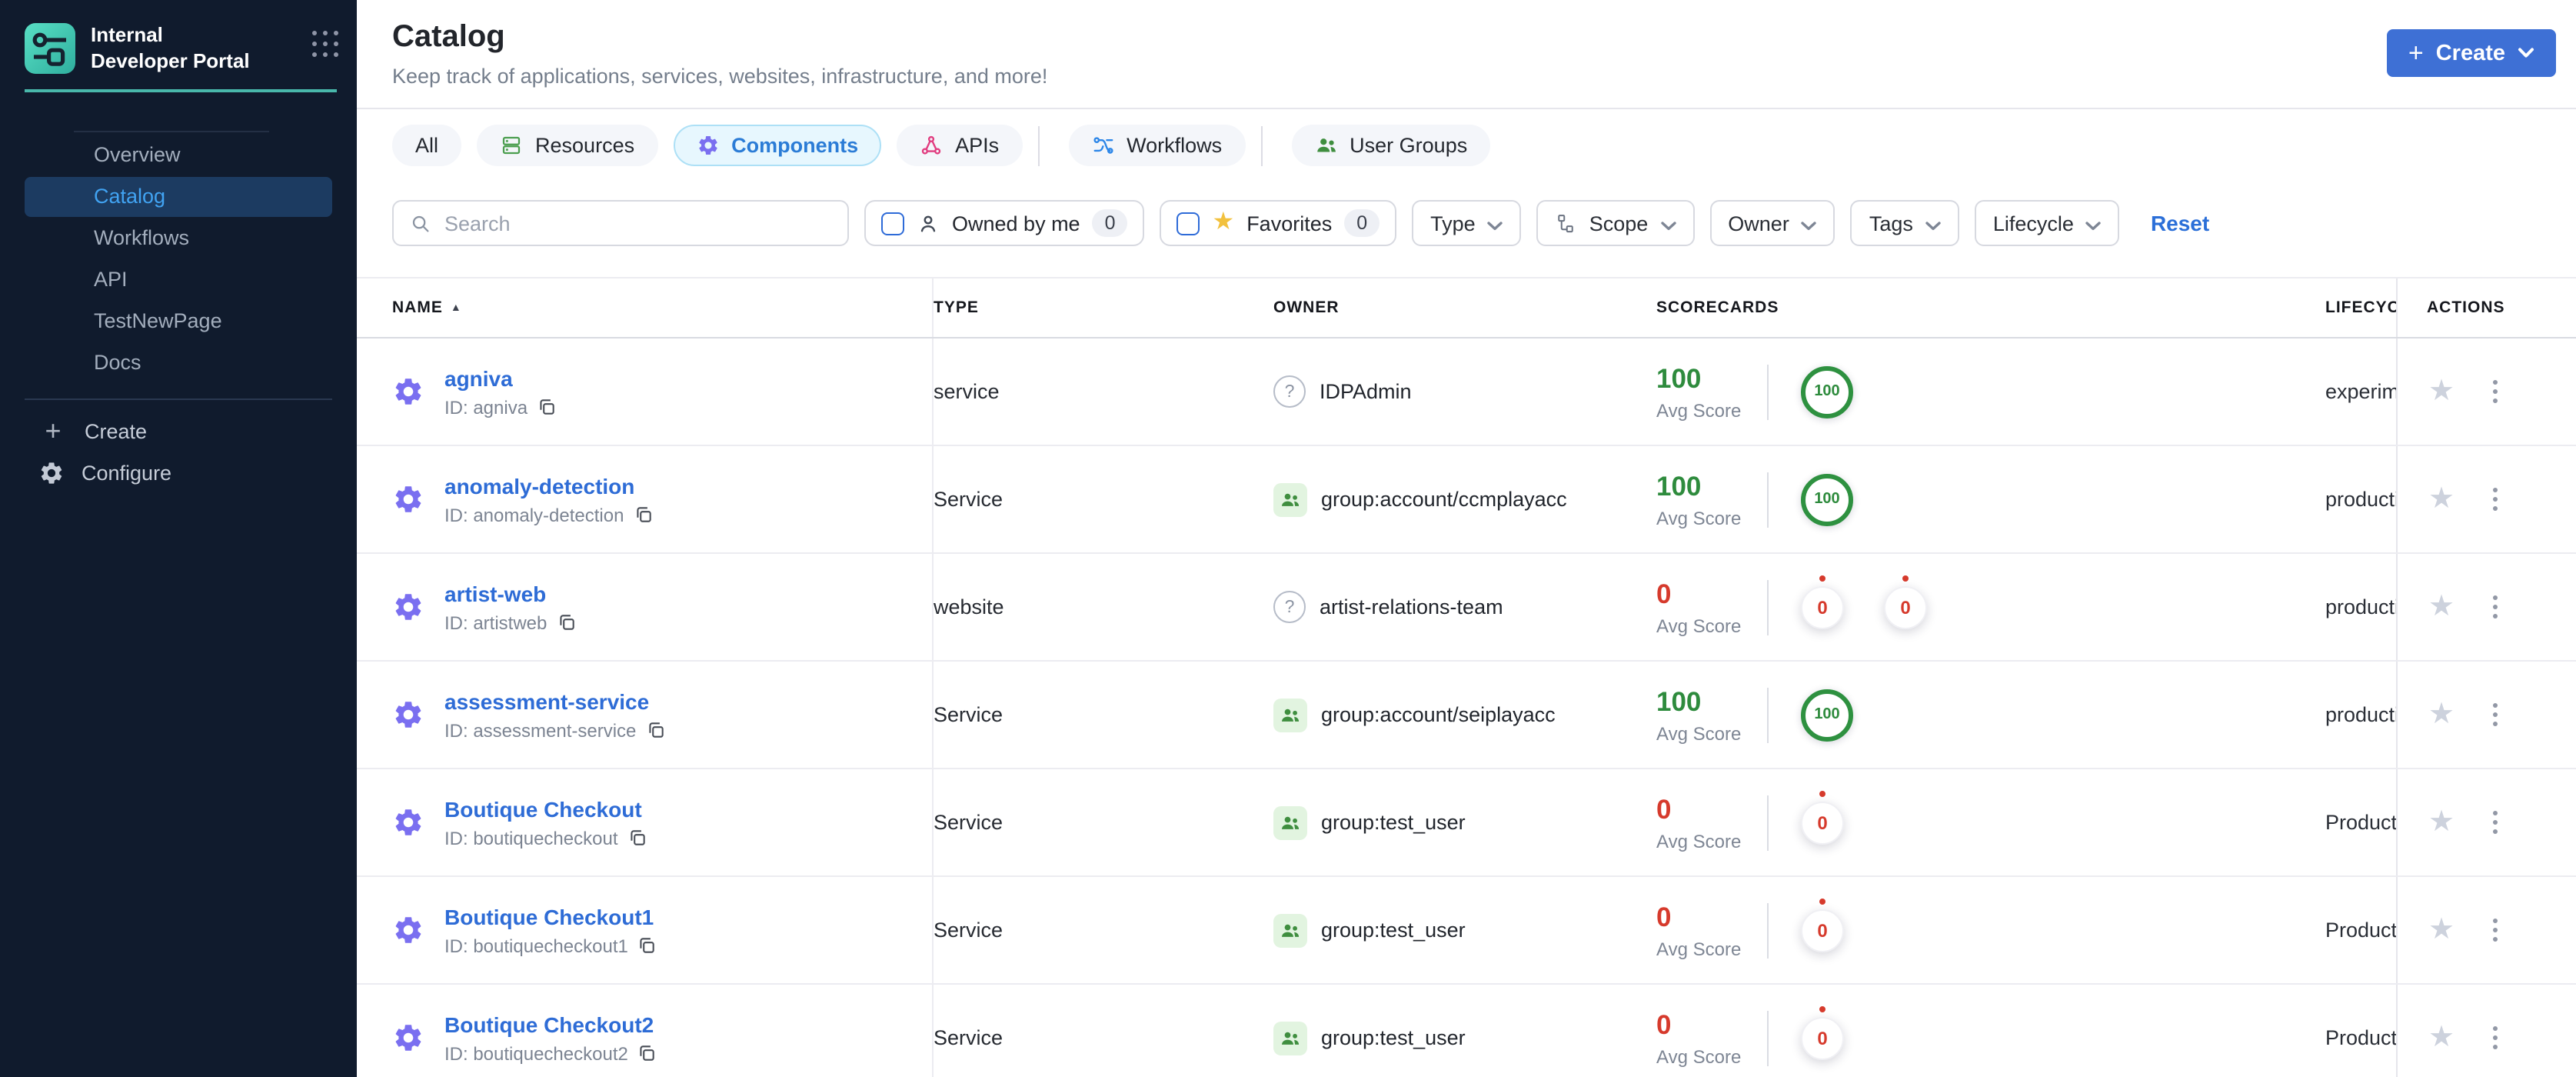 Image resolution: width=2576 pixels, height=1077 pixels. I want to click on entity-name-link: assessment-service, so click(547, 701).